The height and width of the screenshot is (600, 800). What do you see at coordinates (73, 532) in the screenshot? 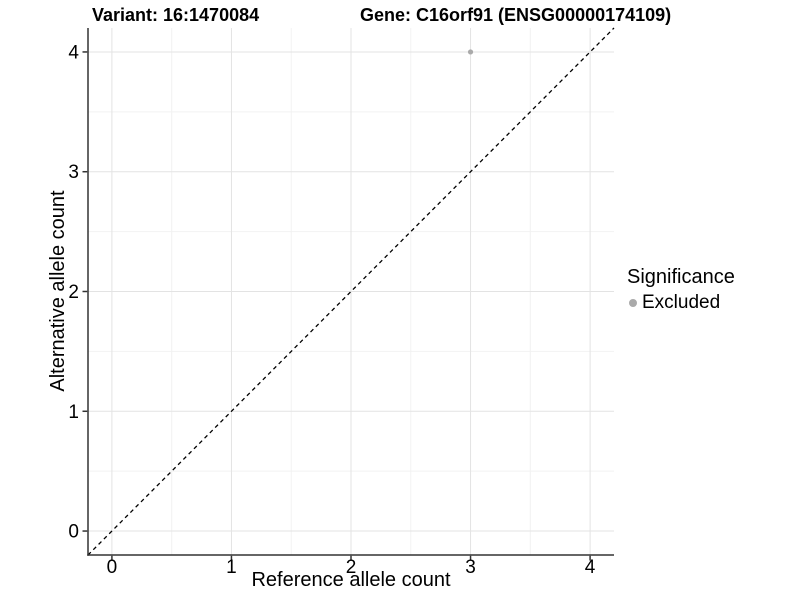
I see `y-tick-label: 0` at bounding box center [73, 532].